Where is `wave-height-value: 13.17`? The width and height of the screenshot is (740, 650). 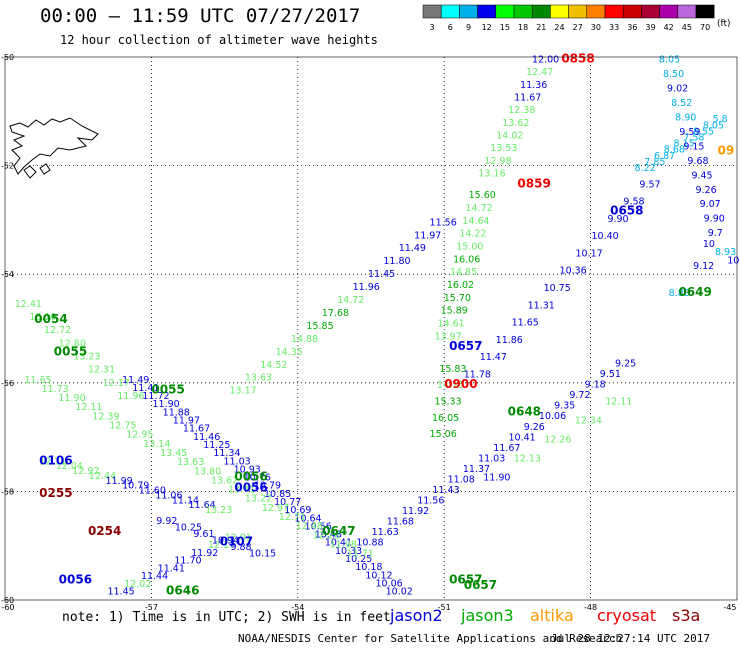 wave-height-value: 13.17 is located at coordinates (242, 391).